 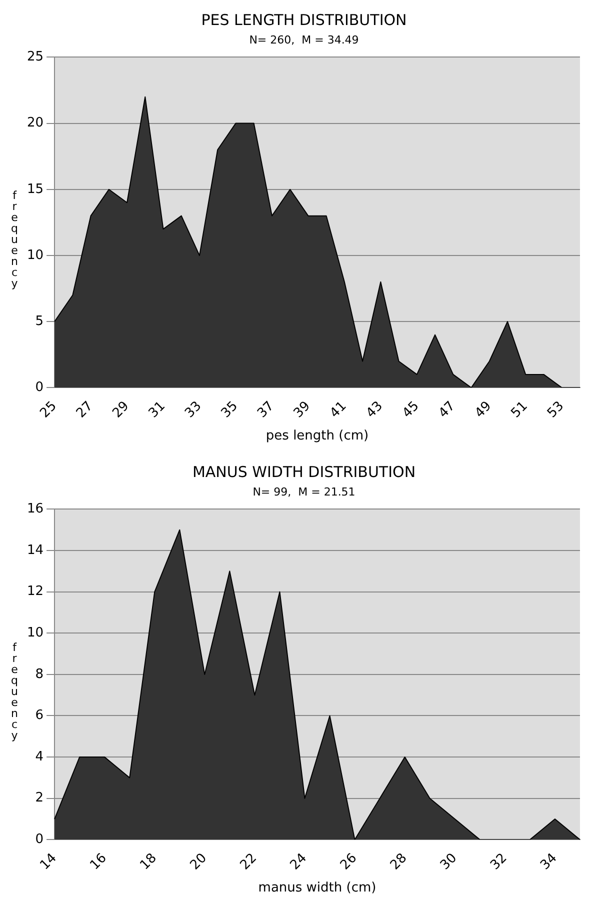 What do you see at coordinates (149, 862) in the screenshot?
I see `x-tick-label: 18` at bounding box center [149, 862].